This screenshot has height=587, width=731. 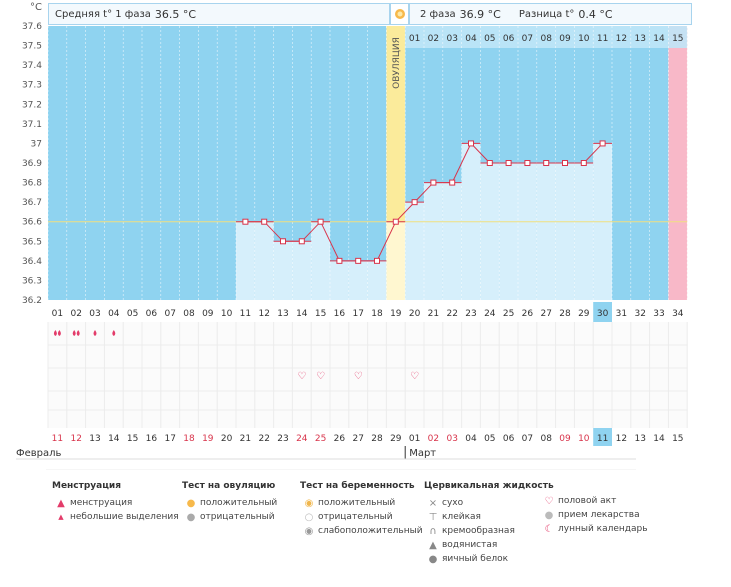 I want to click on phase1-summary: Средняя t° 1 фаза 36.5 °C, so click(x=219, y=14).